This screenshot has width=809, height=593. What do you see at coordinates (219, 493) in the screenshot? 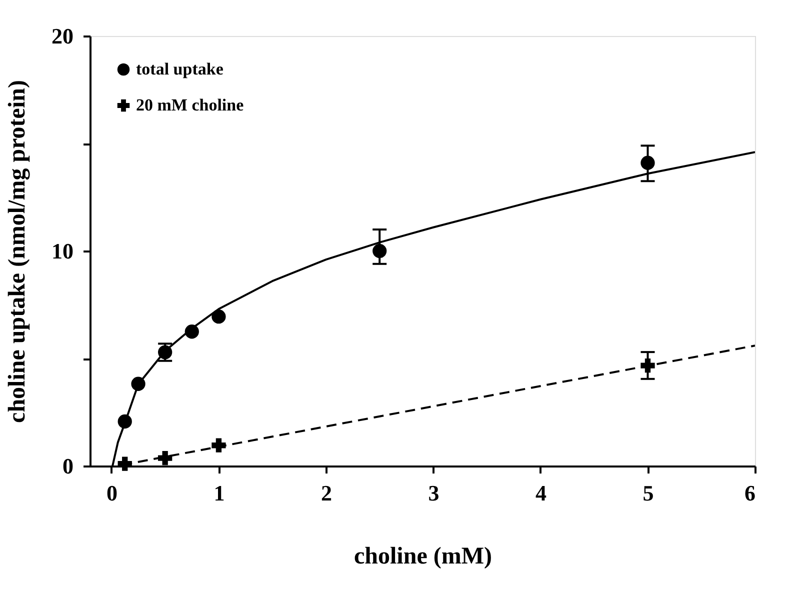
I see `x-tick-label: 1` at bounding box center [219, 493].